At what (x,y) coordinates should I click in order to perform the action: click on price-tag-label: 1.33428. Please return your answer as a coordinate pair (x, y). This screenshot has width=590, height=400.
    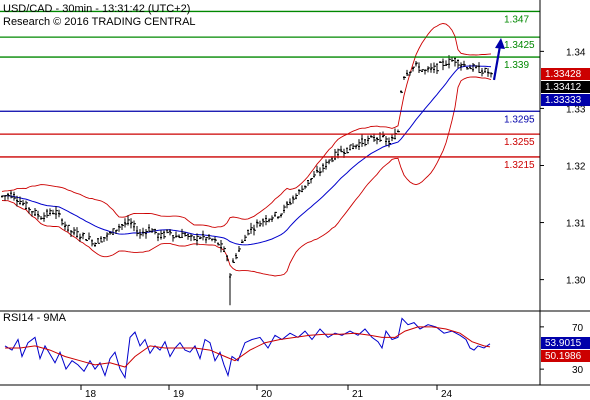
    Looking at the image, I should click on (563, 74).